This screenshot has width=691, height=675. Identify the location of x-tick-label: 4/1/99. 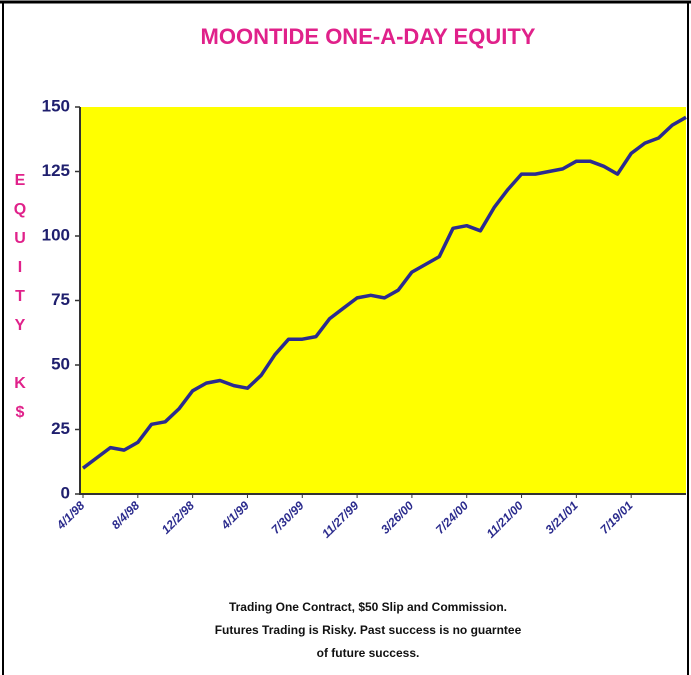
(235, 515).